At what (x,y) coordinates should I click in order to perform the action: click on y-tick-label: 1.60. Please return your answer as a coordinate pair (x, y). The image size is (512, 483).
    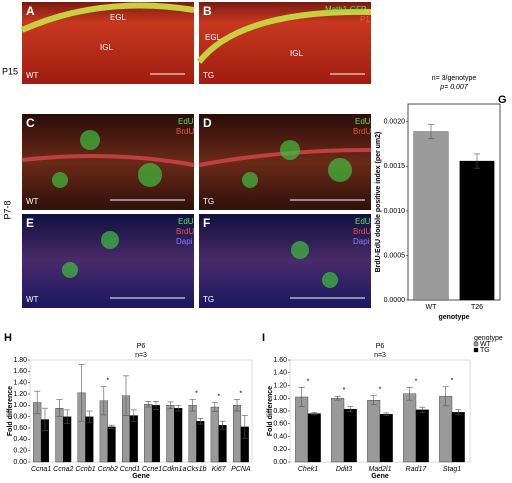
    Looking at the image, I should click on (280, 360).